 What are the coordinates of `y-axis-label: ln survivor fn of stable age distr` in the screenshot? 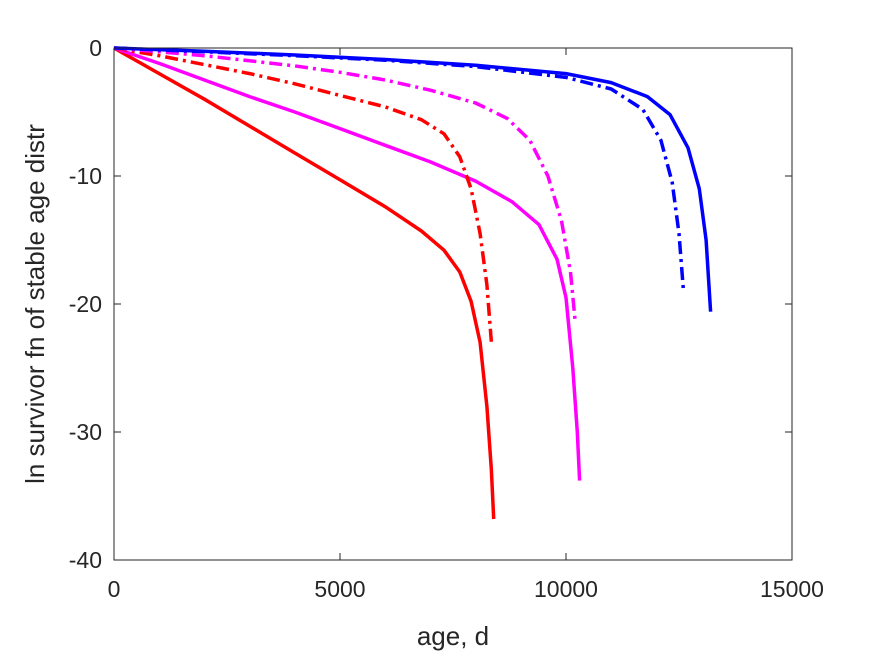 It's located at (35, 304).